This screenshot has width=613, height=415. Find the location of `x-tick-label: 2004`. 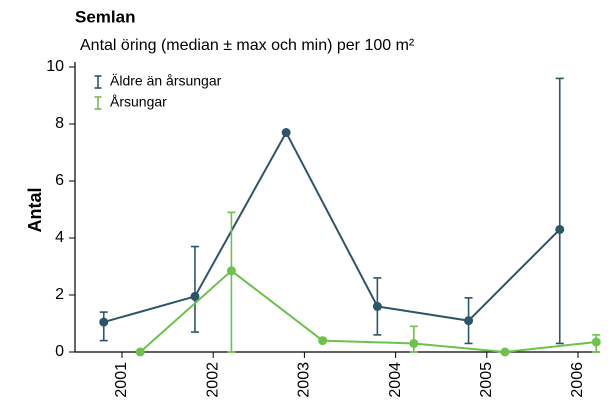

x-tick-label: 2004 is located at coordinates (395, 380).